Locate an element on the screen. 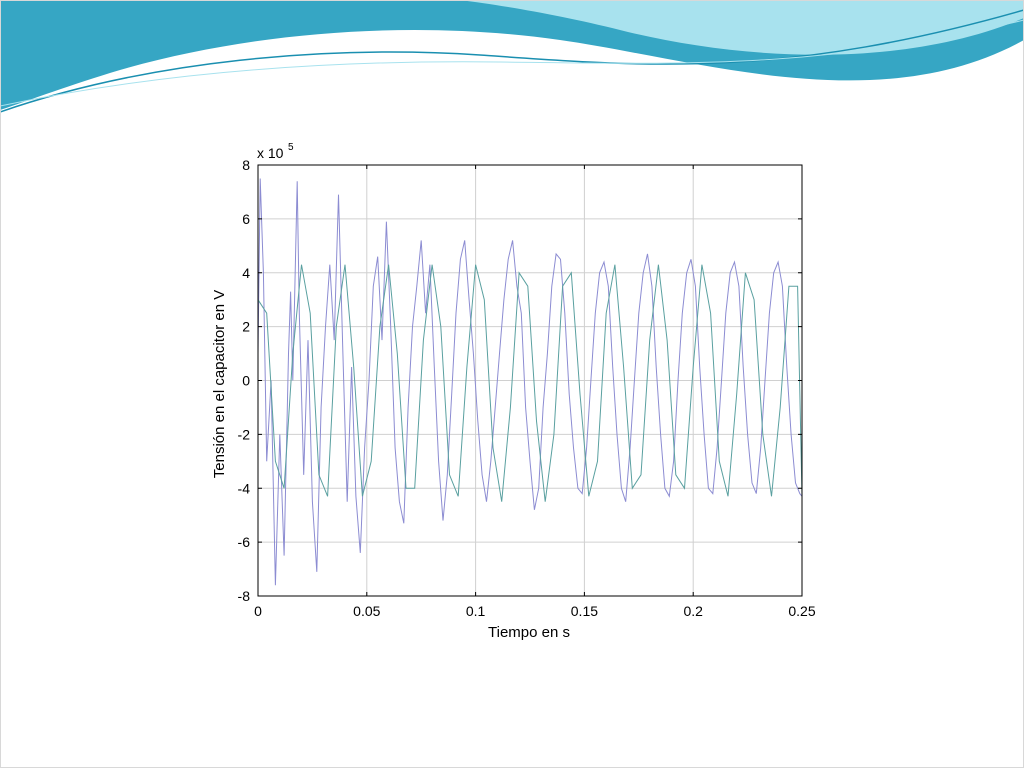  y-tick-label: 4 is located at coordinates (246, 273).